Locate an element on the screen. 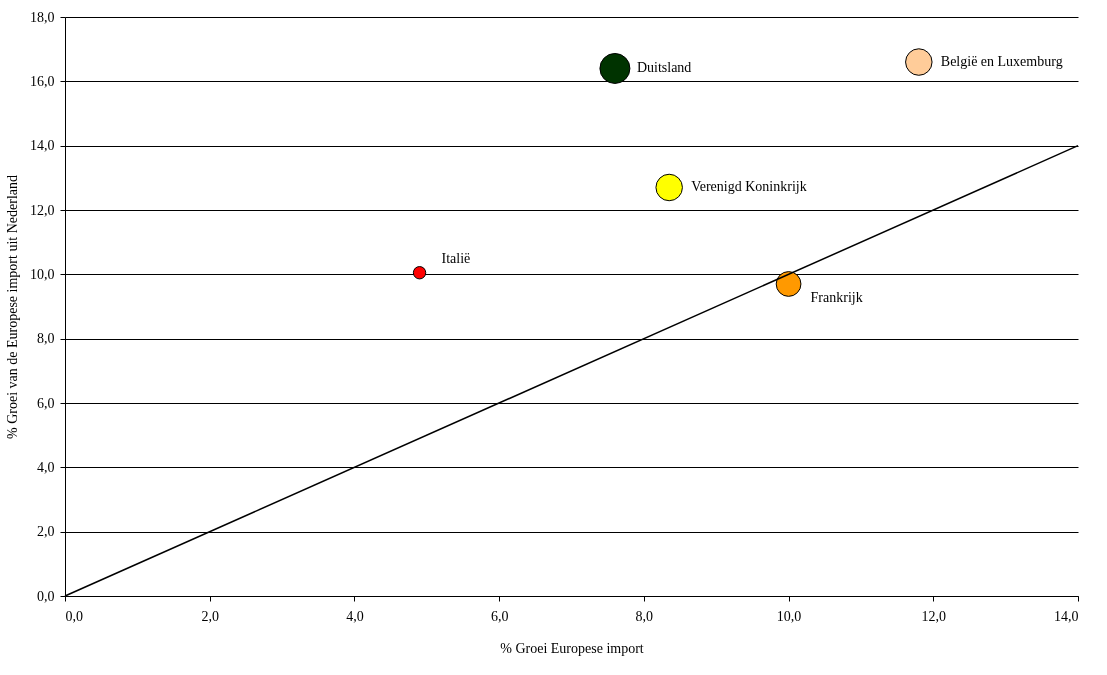 The image size is (1107, 675). y-tick-label: 12,0 is located at coordinates (42, 210).